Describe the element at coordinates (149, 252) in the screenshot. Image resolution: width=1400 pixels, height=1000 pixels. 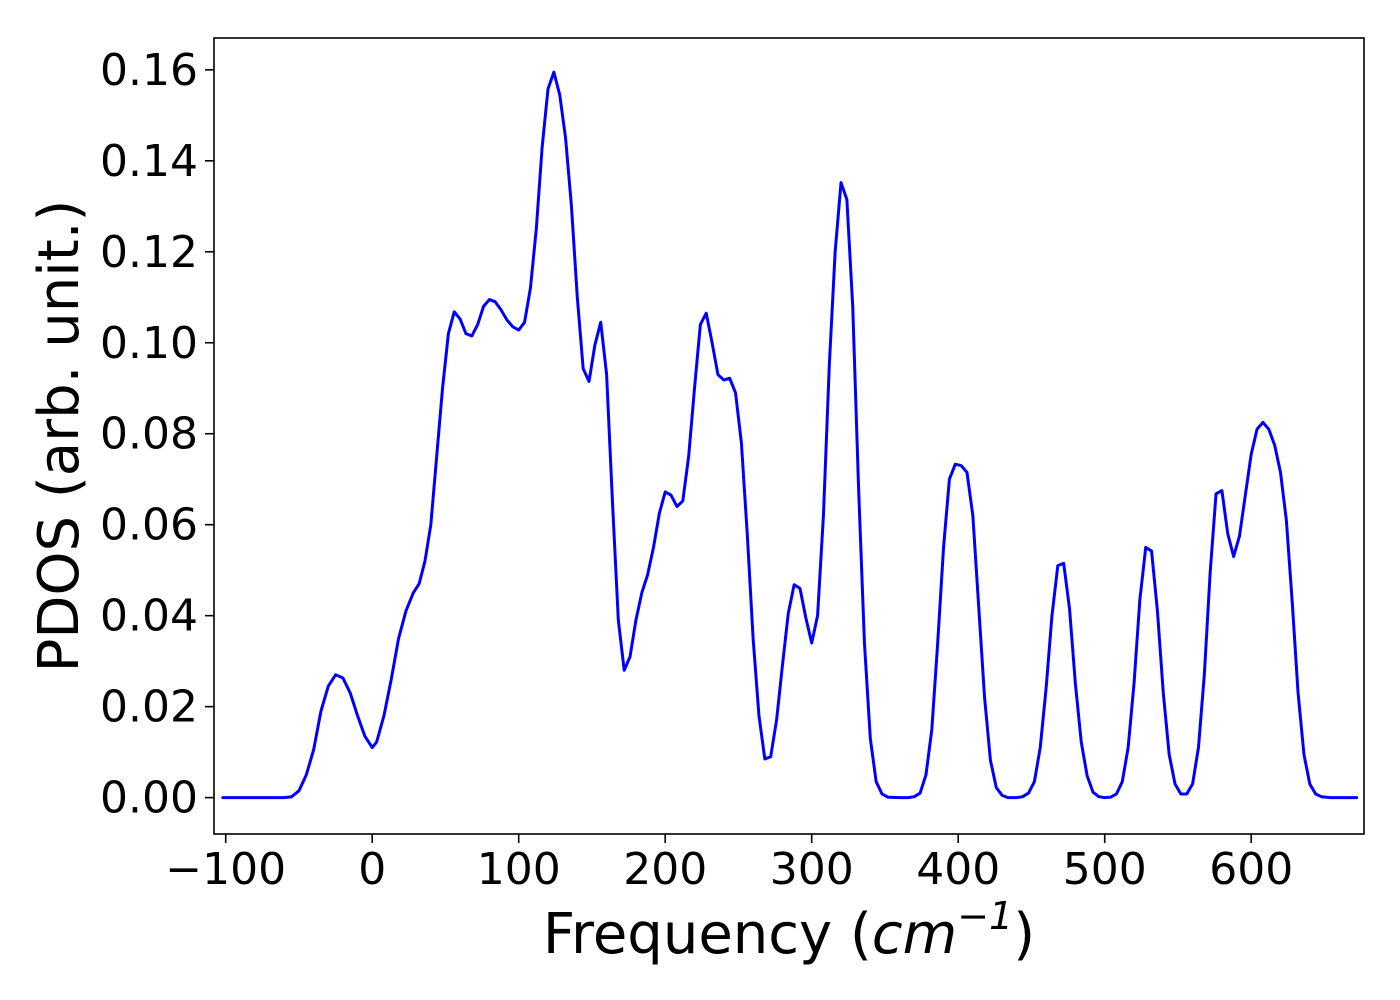
I see `y-tick-label: 0.12` at that location.